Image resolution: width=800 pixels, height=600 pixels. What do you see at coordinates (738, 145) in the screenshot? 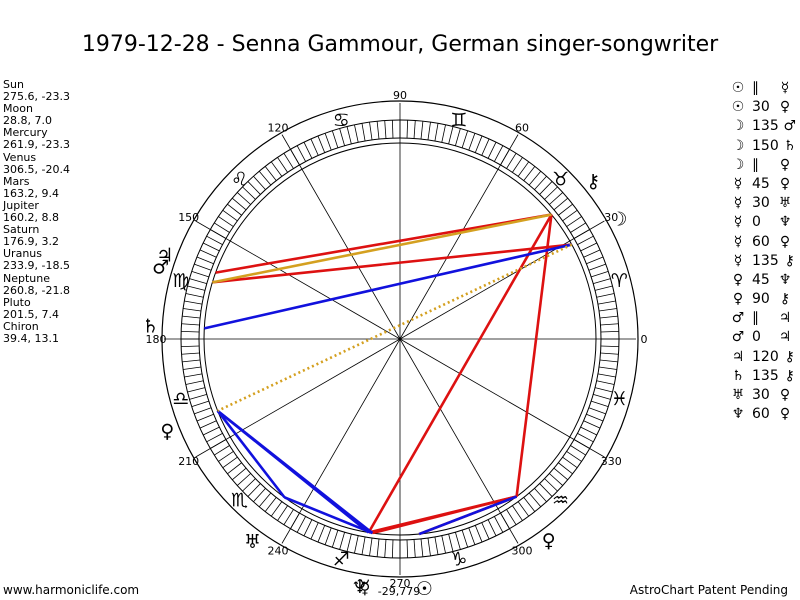
I see `aspect-planet-1: ☽` at bounding box center [738, 145].